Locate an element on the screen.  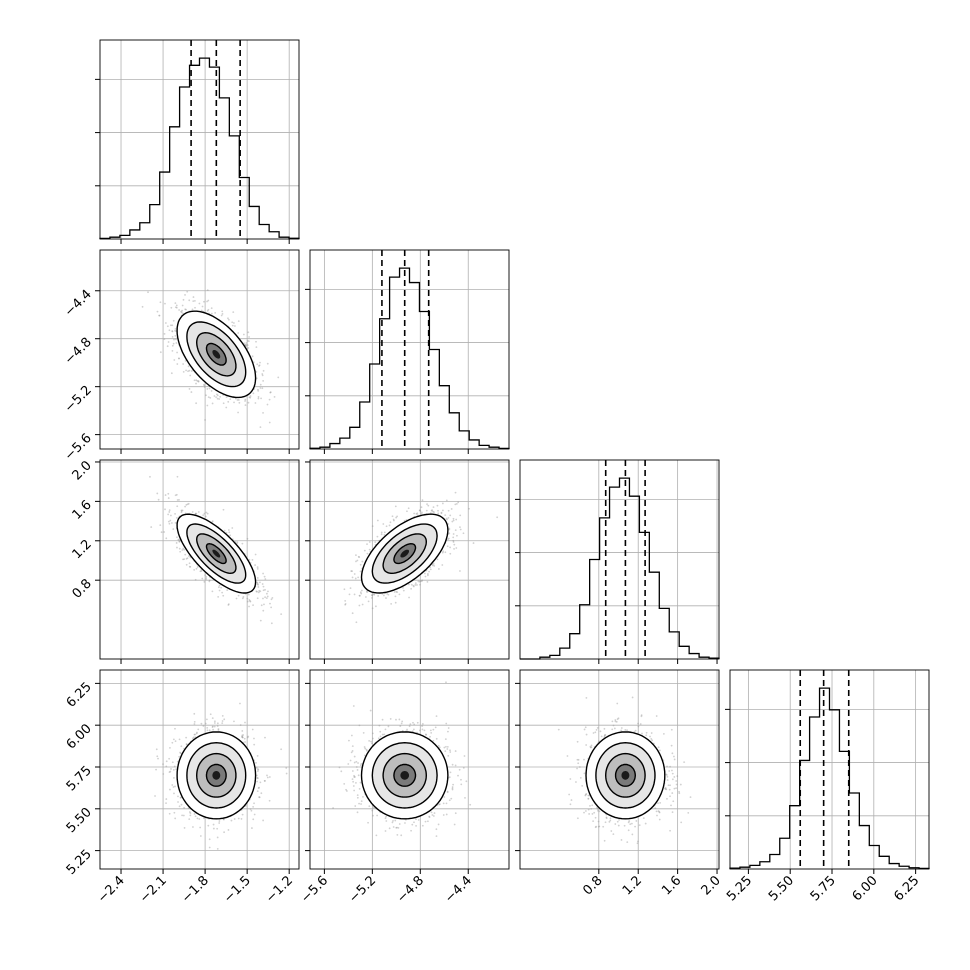
density-layer is located at coordinates (210, 359).